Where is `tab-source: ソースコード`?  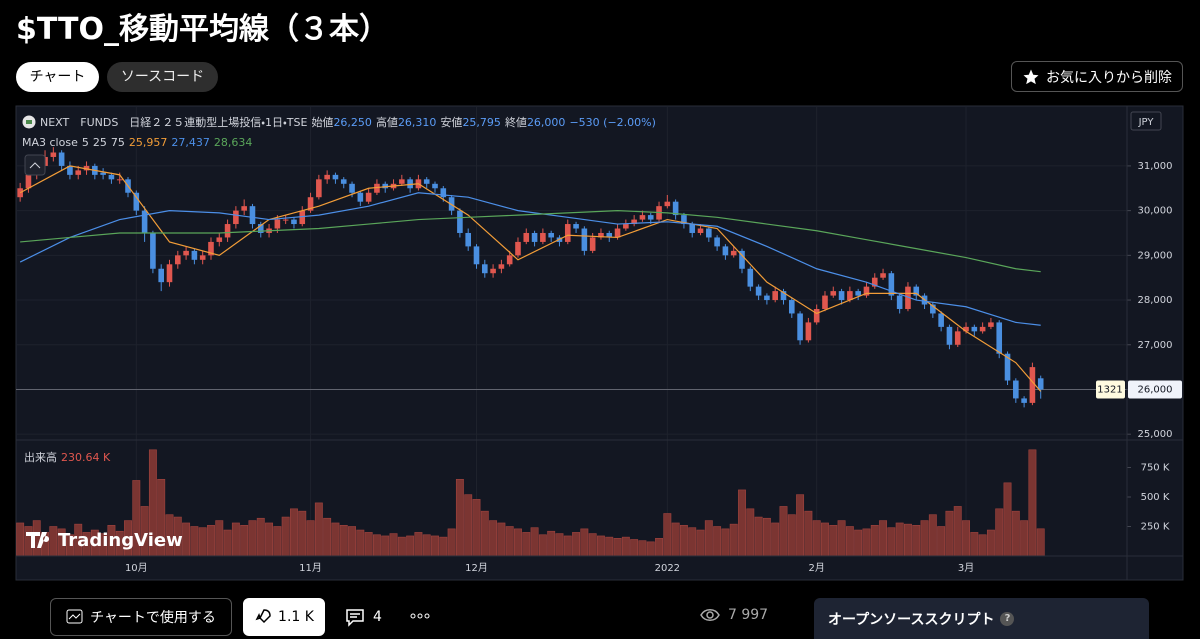
tab-source: ソースコード is located at coordinates (162, 77).